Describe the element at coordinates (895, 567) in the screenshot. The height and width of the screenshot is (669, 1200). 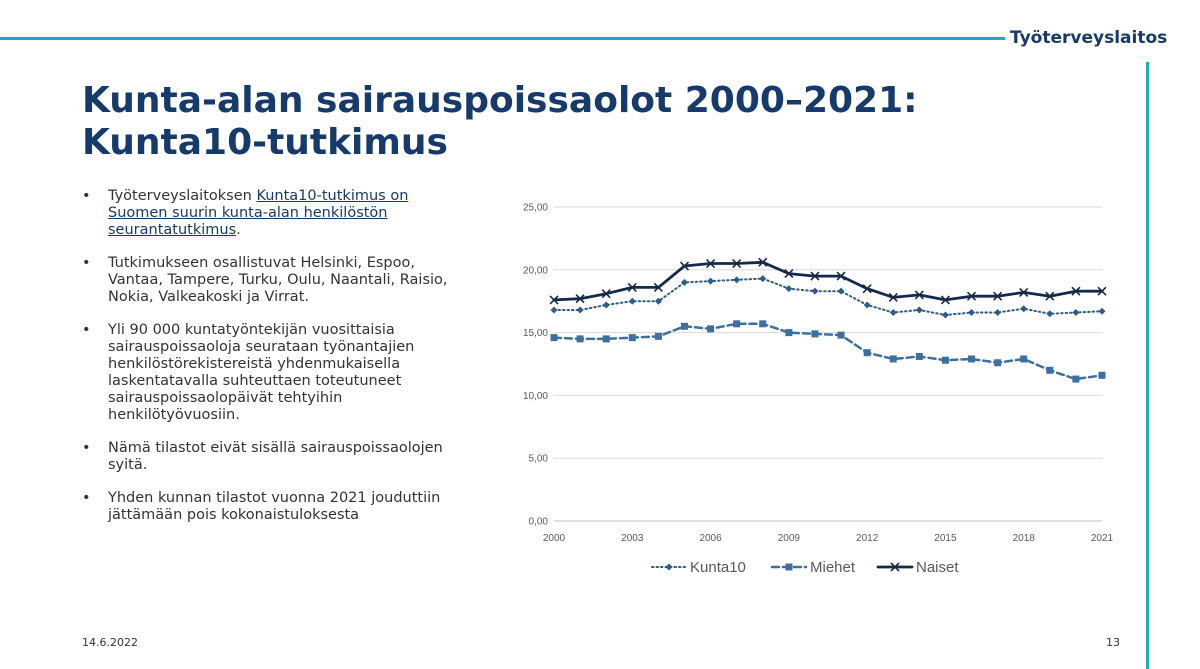
I see `legend-marker-naiset` at that location.